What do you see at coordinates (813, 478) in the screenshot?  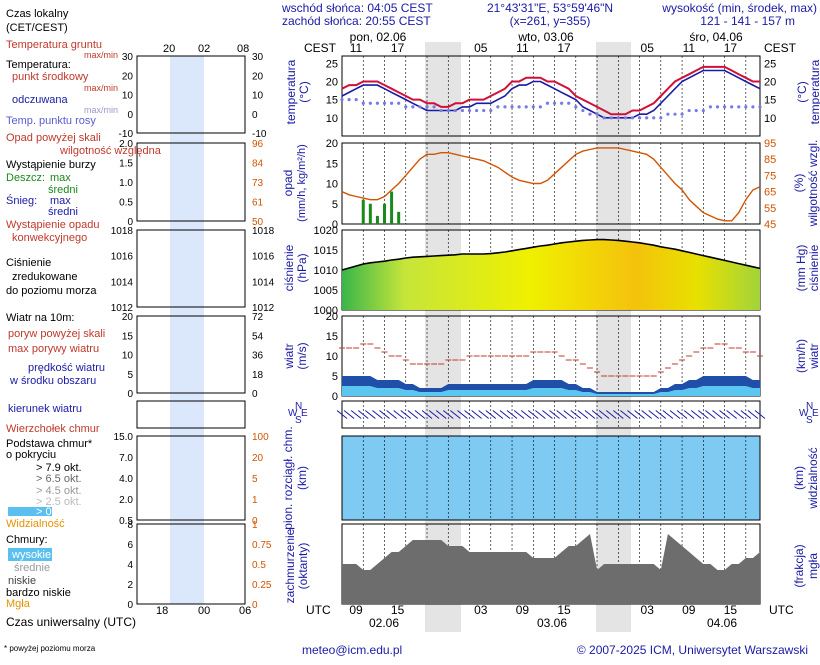 I see `clouds-right-label: widzialność` at bounding box center [813, 478].